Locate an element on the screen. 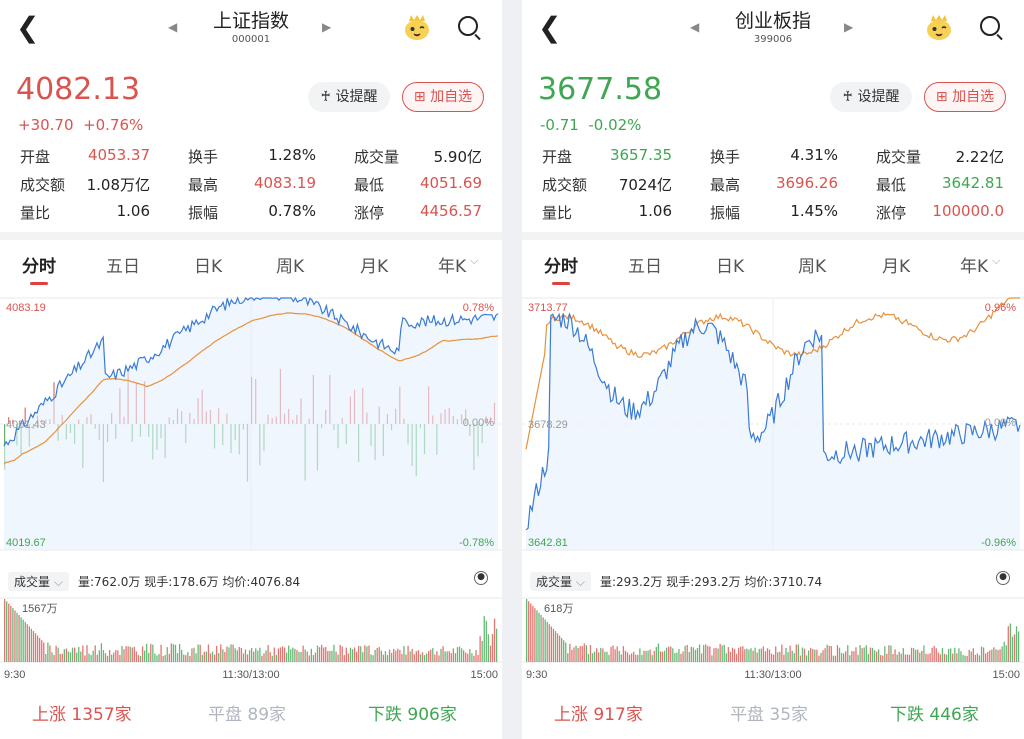  volume-chart: 618万 9:30 11:30/13:00 15:00 is located at coordinates (773, 639).